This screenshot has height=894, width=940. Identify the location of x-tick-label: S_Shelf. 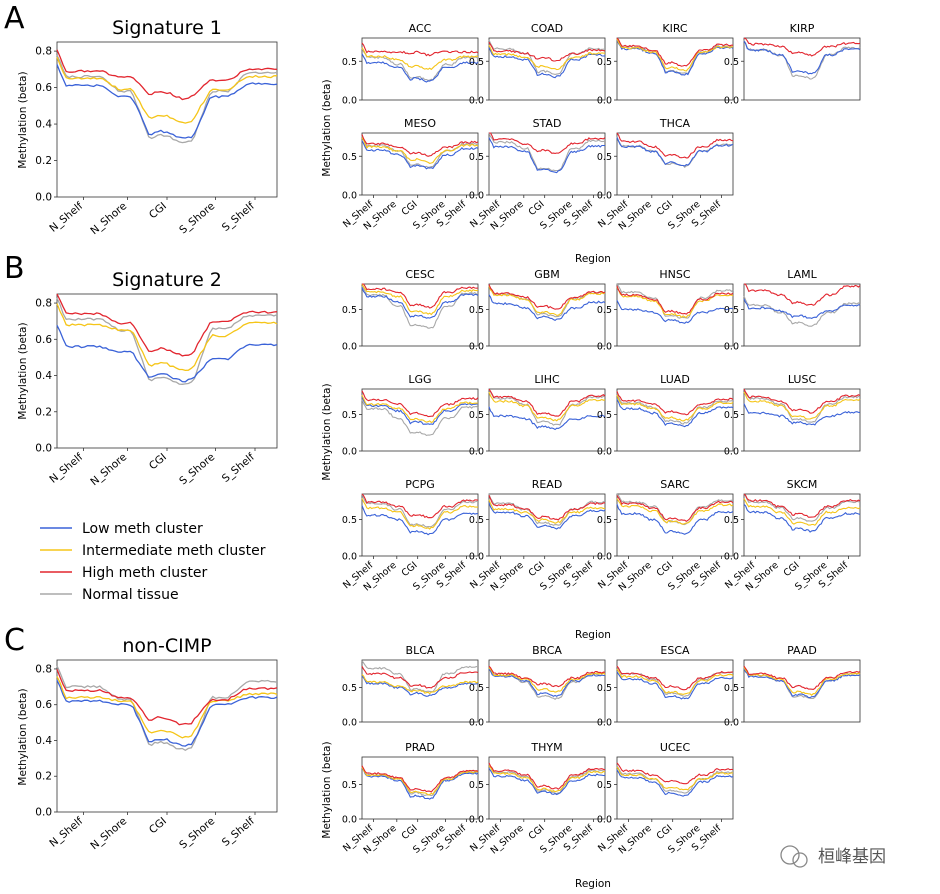
(238, 217).